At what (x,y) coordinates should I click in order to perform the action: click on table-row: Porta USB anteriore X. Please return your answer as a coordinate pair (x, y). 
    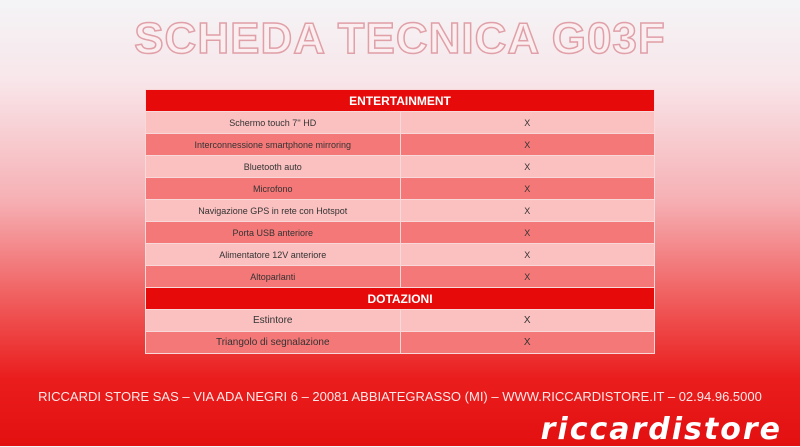
    Looking at the image, I should click on (400, 232).